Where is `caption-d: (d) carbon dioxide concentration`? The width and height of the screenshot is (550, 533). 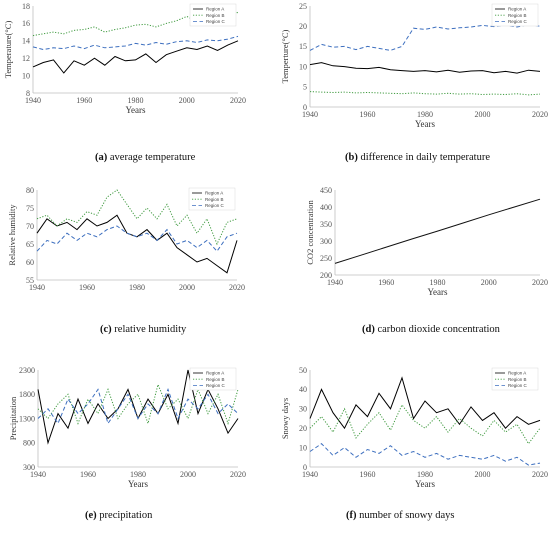 caption-d: (d) carbon dioxide concentration is located at coordinates (431, 329).